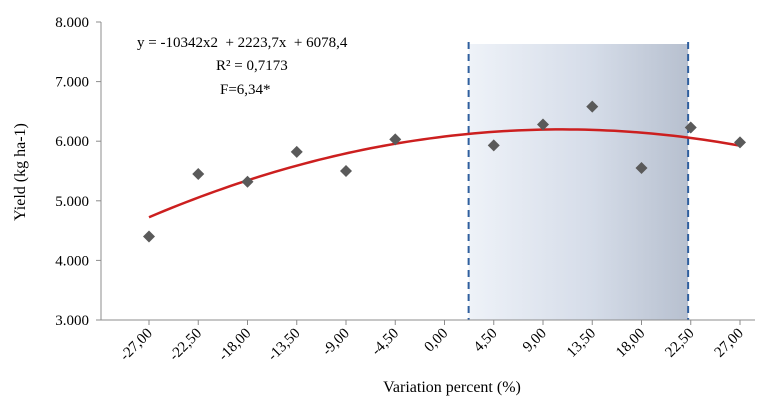 The height and width of the screenshot is (402, 782). Describe the element at coordinates (20, 172) in the screenshot. I see `y-axis-title: Yield (kg ha-1)` at that location.